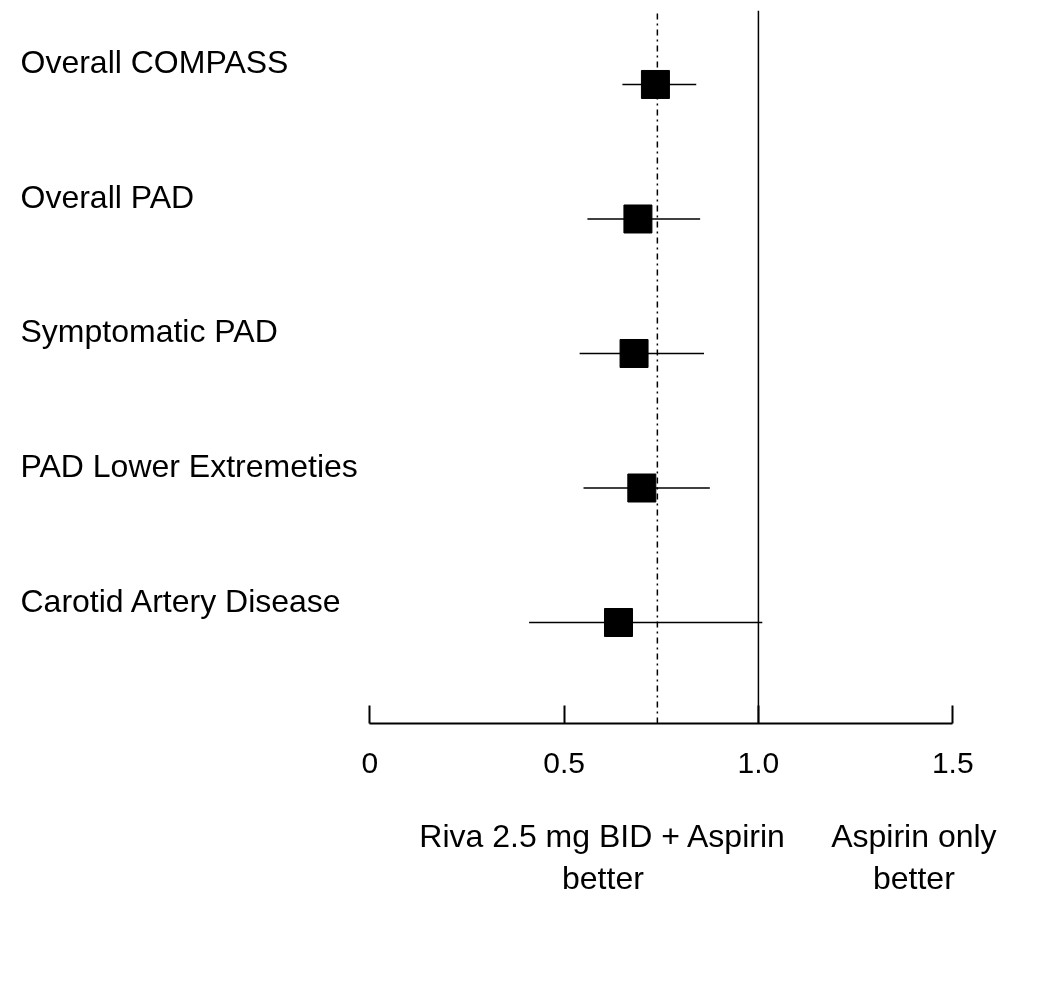  I want to click on y-tick-label: Carotid Artery Disease, so click(180, 600).